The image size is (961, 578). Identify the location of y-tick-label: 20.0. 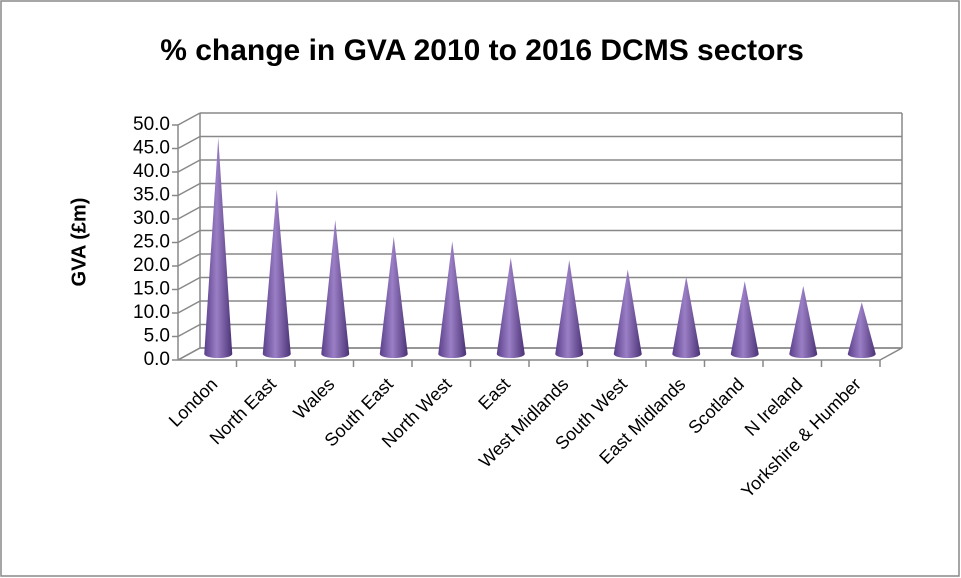
(151, 265).